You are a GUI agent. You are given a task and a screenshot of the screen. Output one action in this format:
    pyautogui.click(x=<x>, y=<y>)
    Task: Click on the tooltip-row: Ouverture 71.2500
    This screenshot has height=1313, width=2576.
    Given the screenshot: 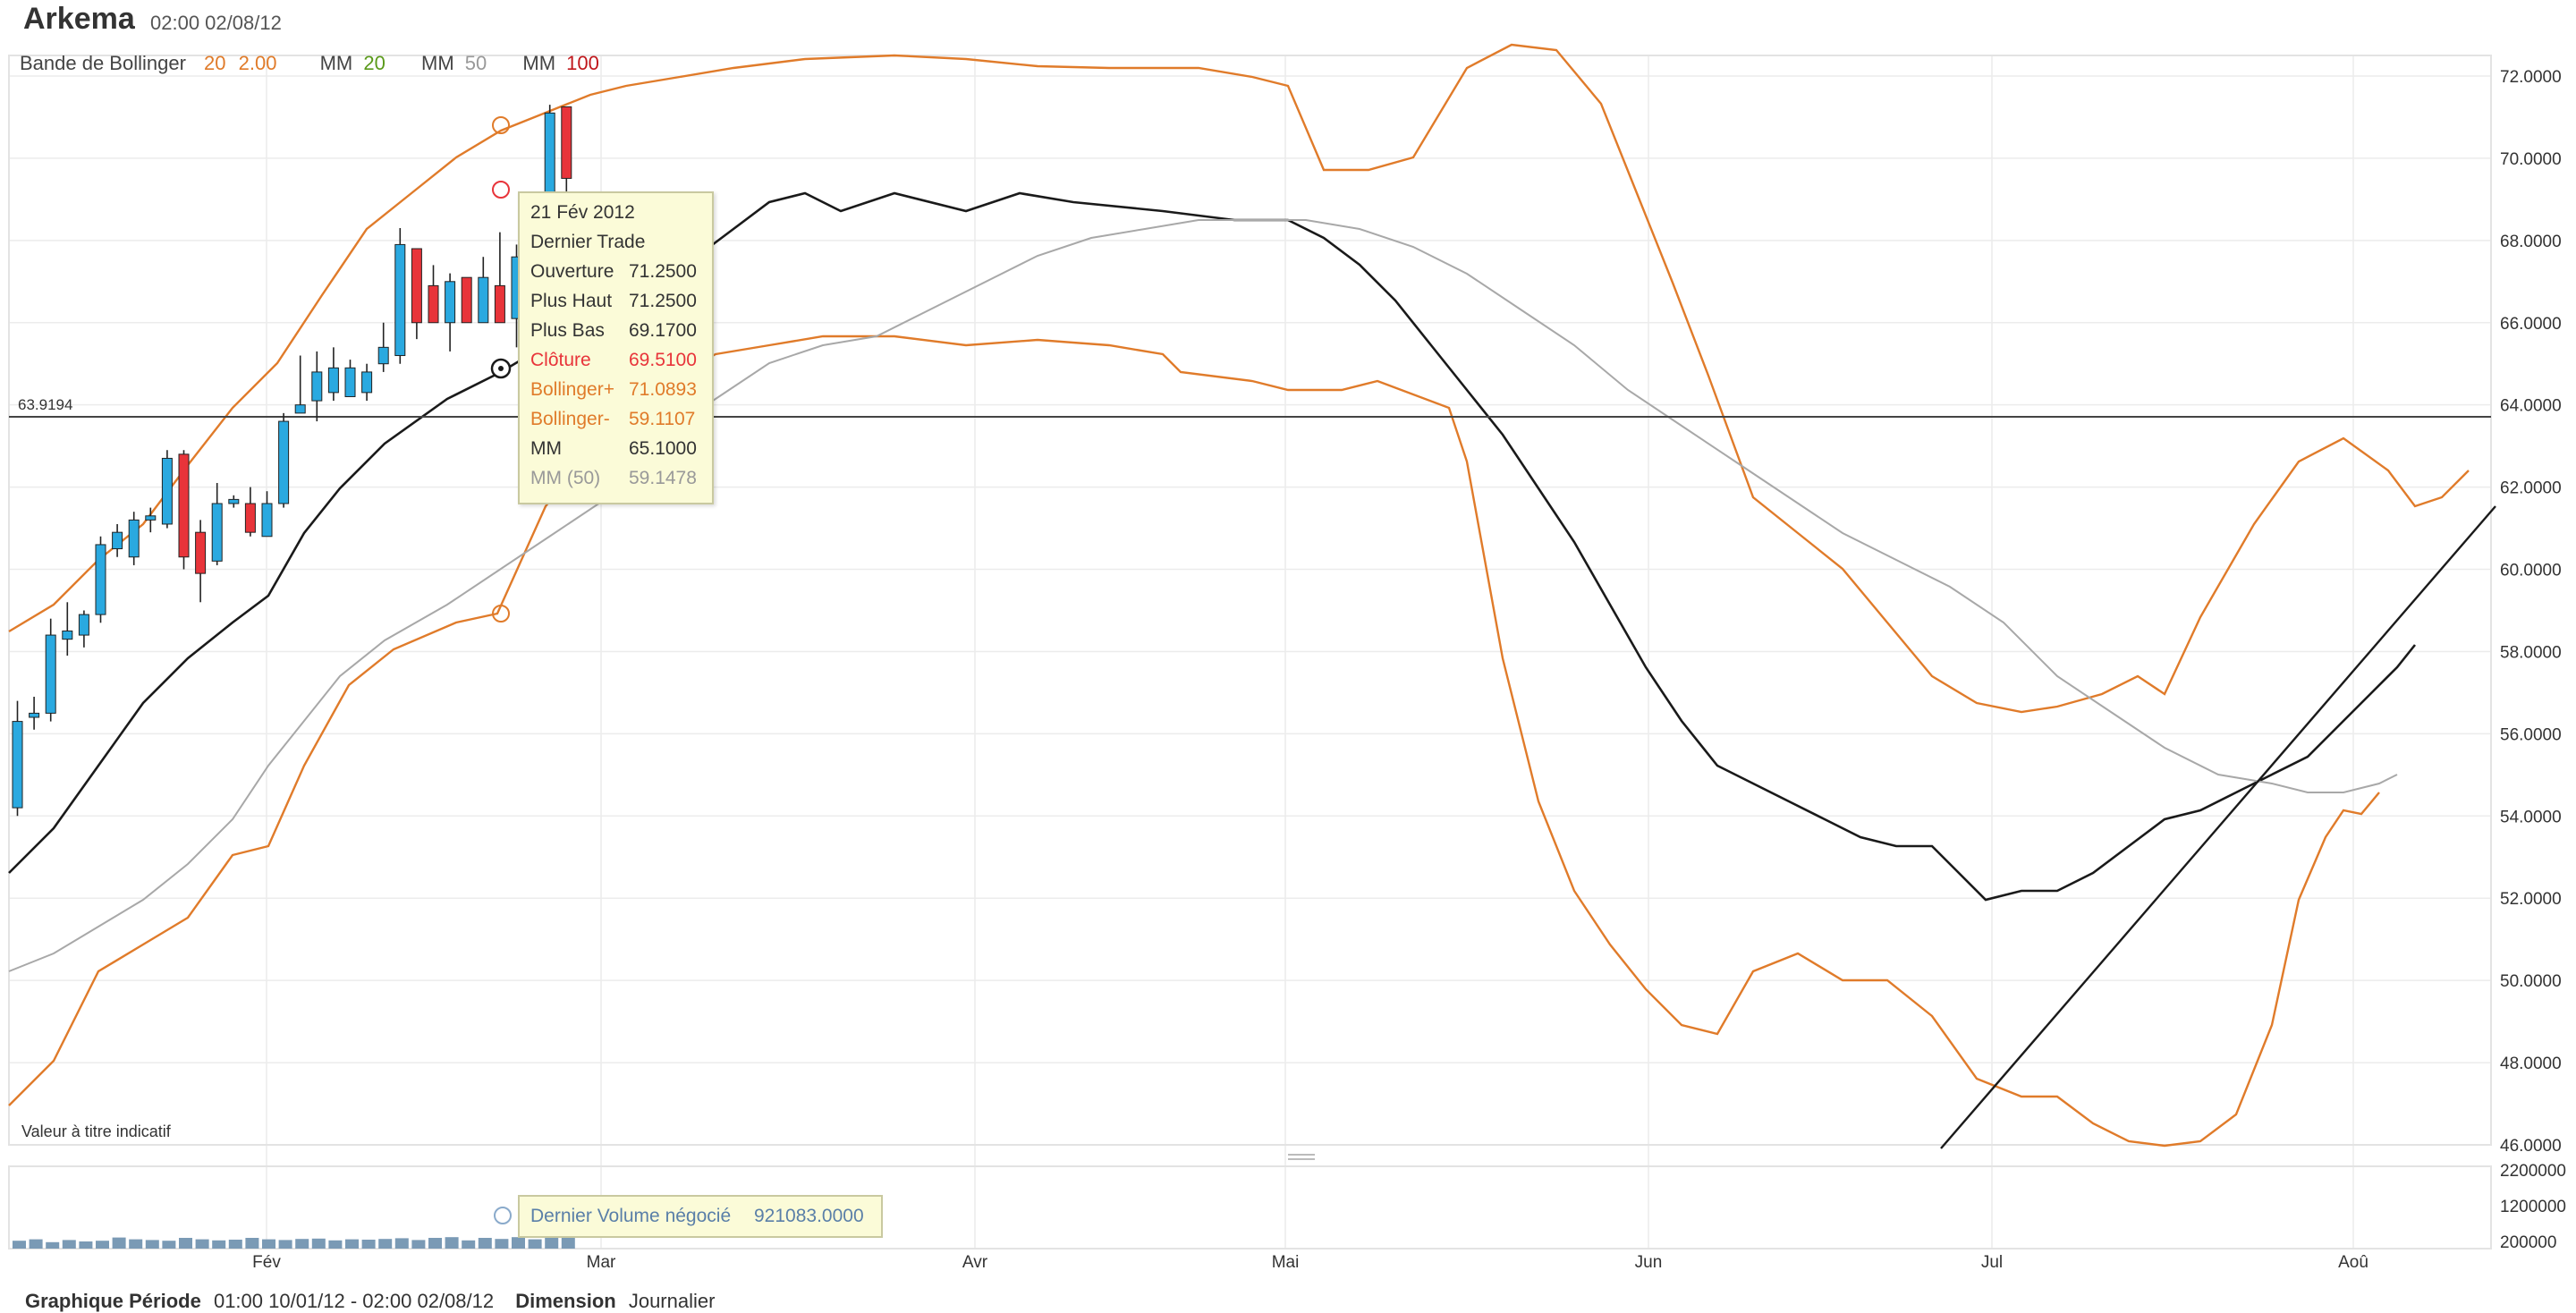 What is the action you would take?
    pyautogui.click(x=619, y=272)
    